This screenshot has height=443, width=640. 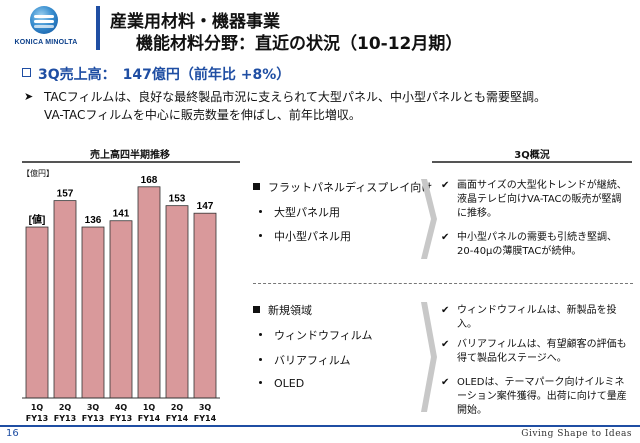 I want to click on list-item-label: 大型パネル用, so click(x=307, y=212).